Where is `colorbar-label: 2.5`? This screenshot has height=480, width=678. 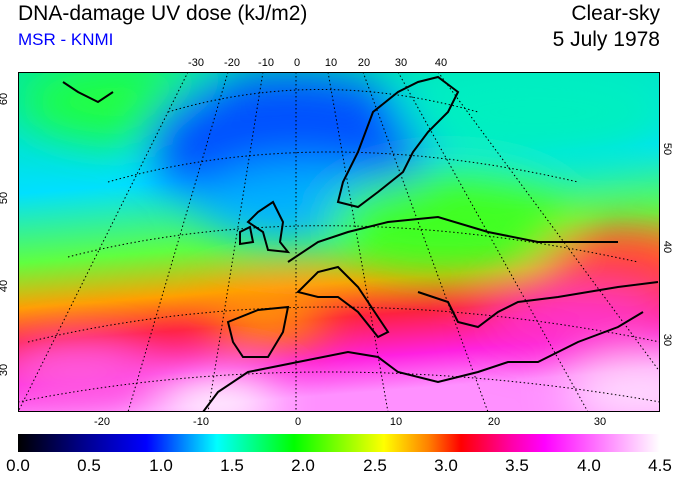 colorbar-label: 2.5 is located at coordinates (375, 465).